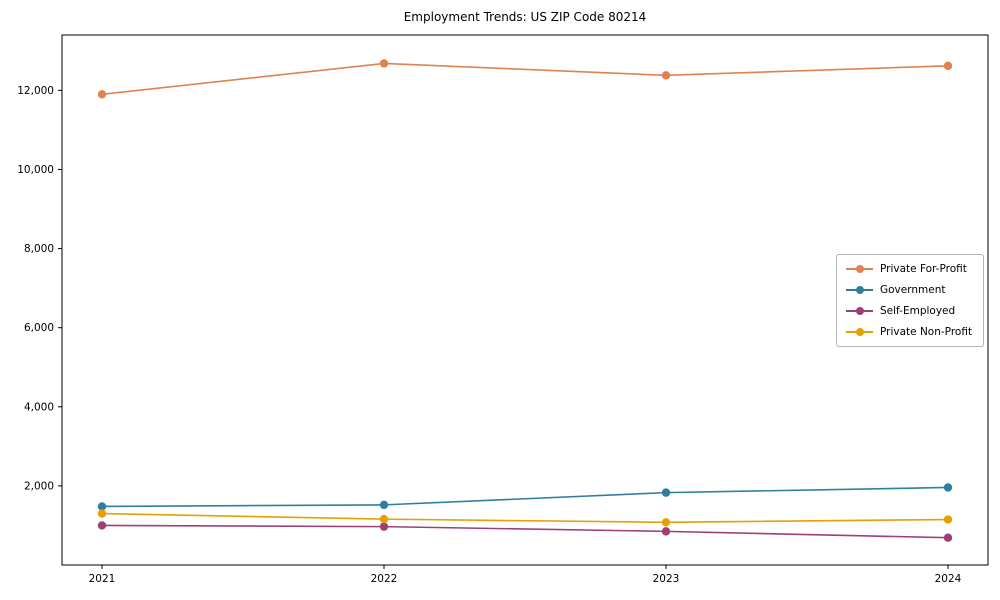 The image size is (1000, 600). I want to click on x-tick-label: 2024, so click(948, 579).